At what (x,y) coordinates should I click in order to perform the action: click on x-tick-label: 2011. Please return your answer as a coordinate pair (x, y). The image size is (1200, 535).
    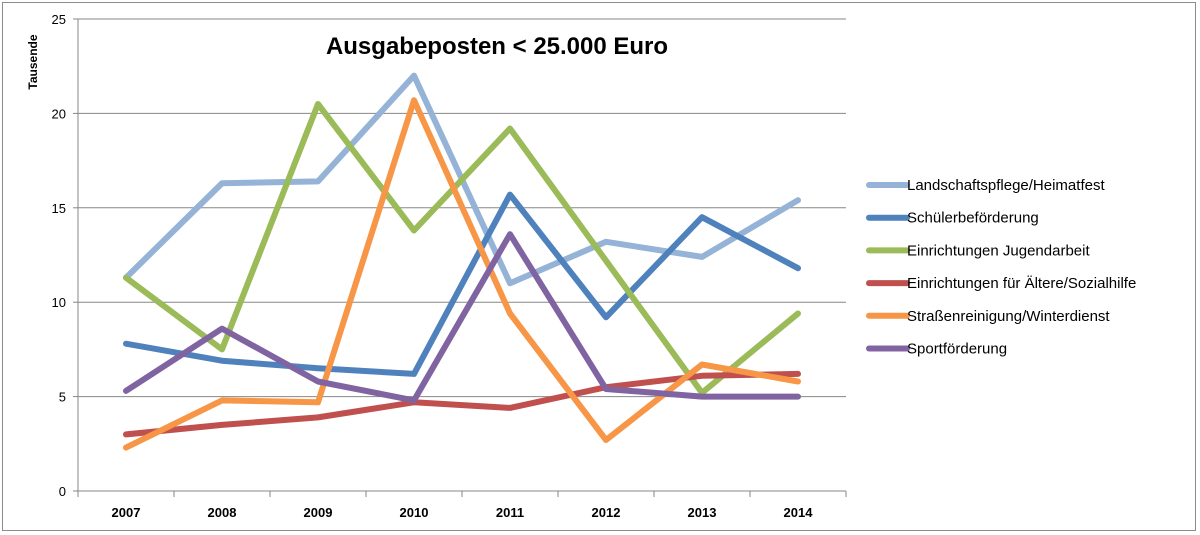
    Looking at the image, I should click on (510, 512).